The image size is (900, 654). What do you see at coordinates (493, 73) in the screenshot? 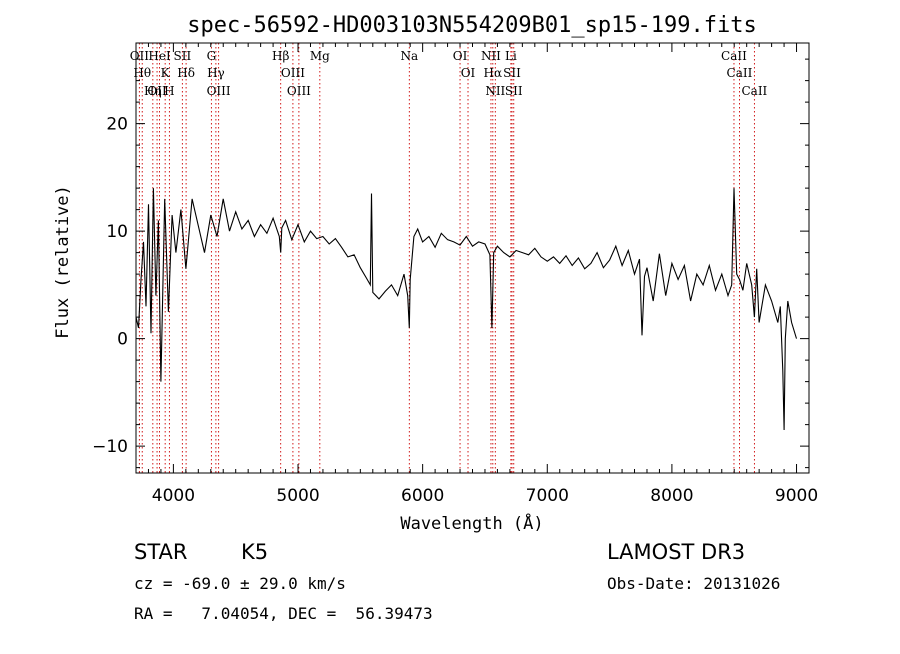
I see `spectral-line-label: Hα` at bounding box center [493, 73].